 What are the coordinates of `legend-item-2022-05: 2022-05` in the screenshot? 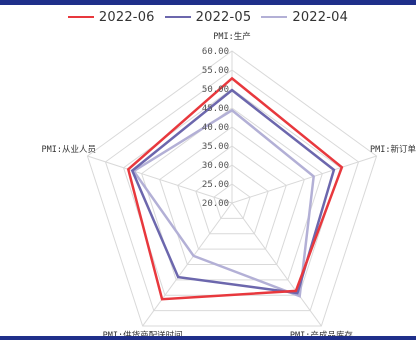 It's located at (208, 17).